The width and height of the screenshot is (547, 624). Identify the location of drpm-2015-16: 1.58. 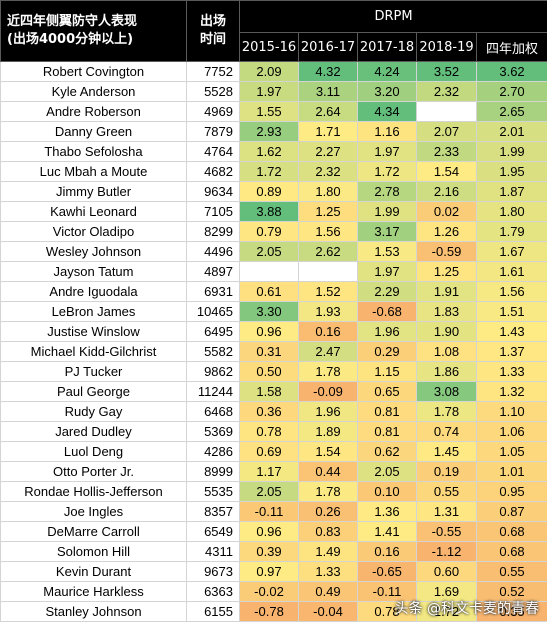
(269, 391).